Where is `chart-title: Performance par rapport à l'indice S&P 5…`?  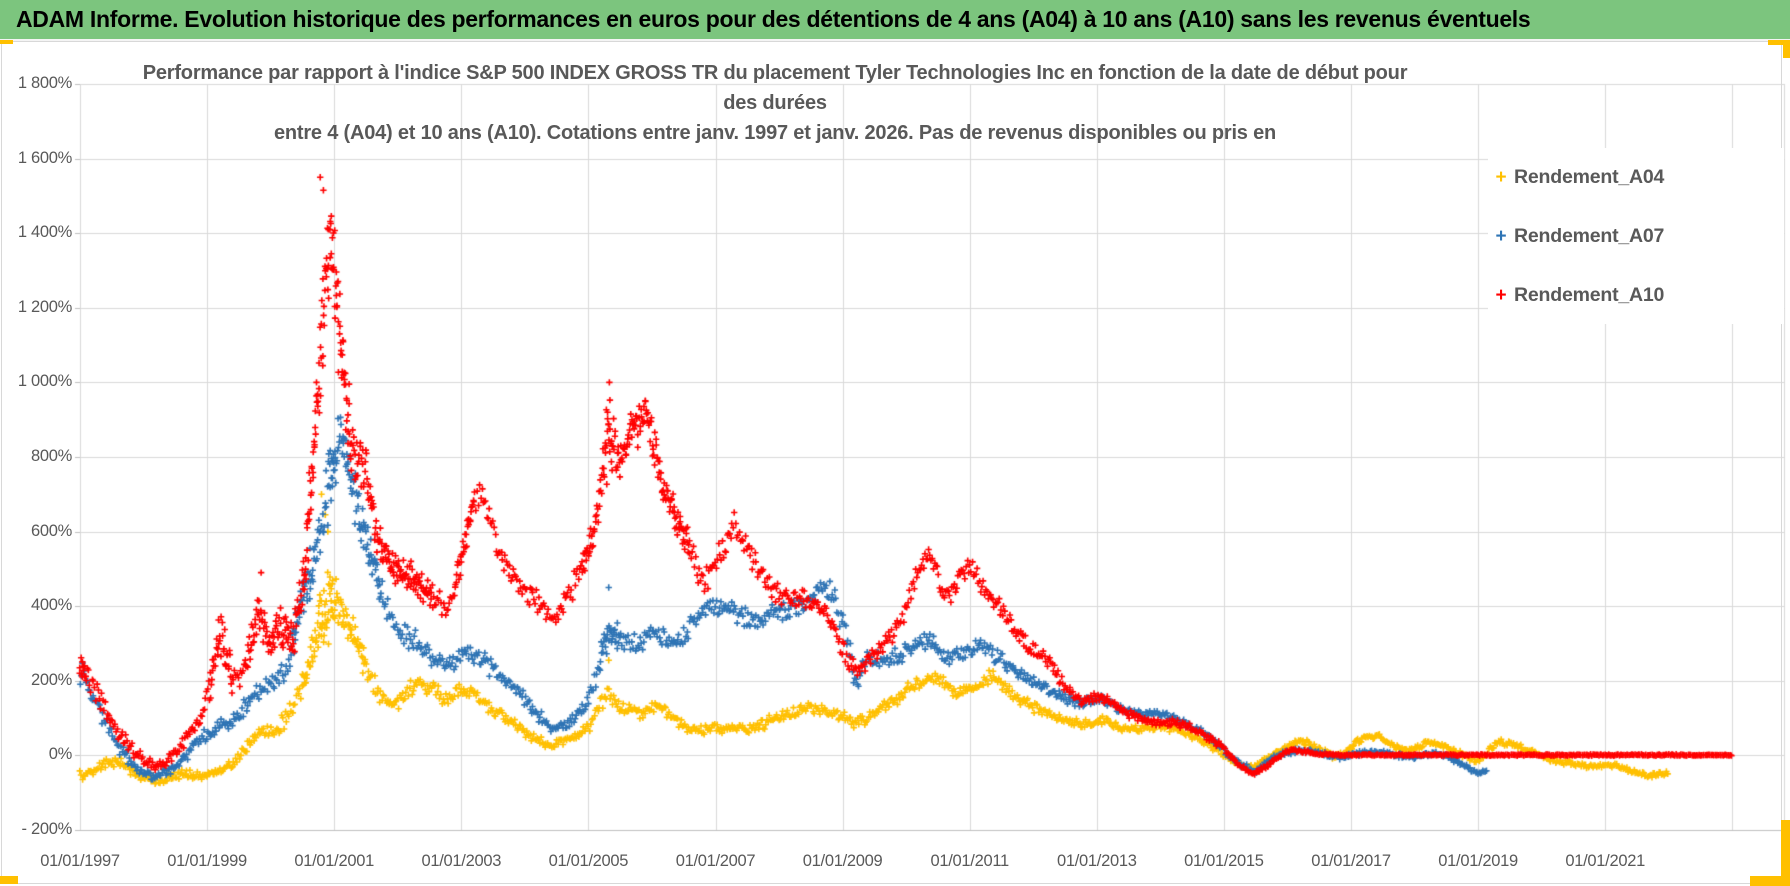
chart-title: Performance par rapport à l'indice S&P 5… is located at coordinates (775, 103).